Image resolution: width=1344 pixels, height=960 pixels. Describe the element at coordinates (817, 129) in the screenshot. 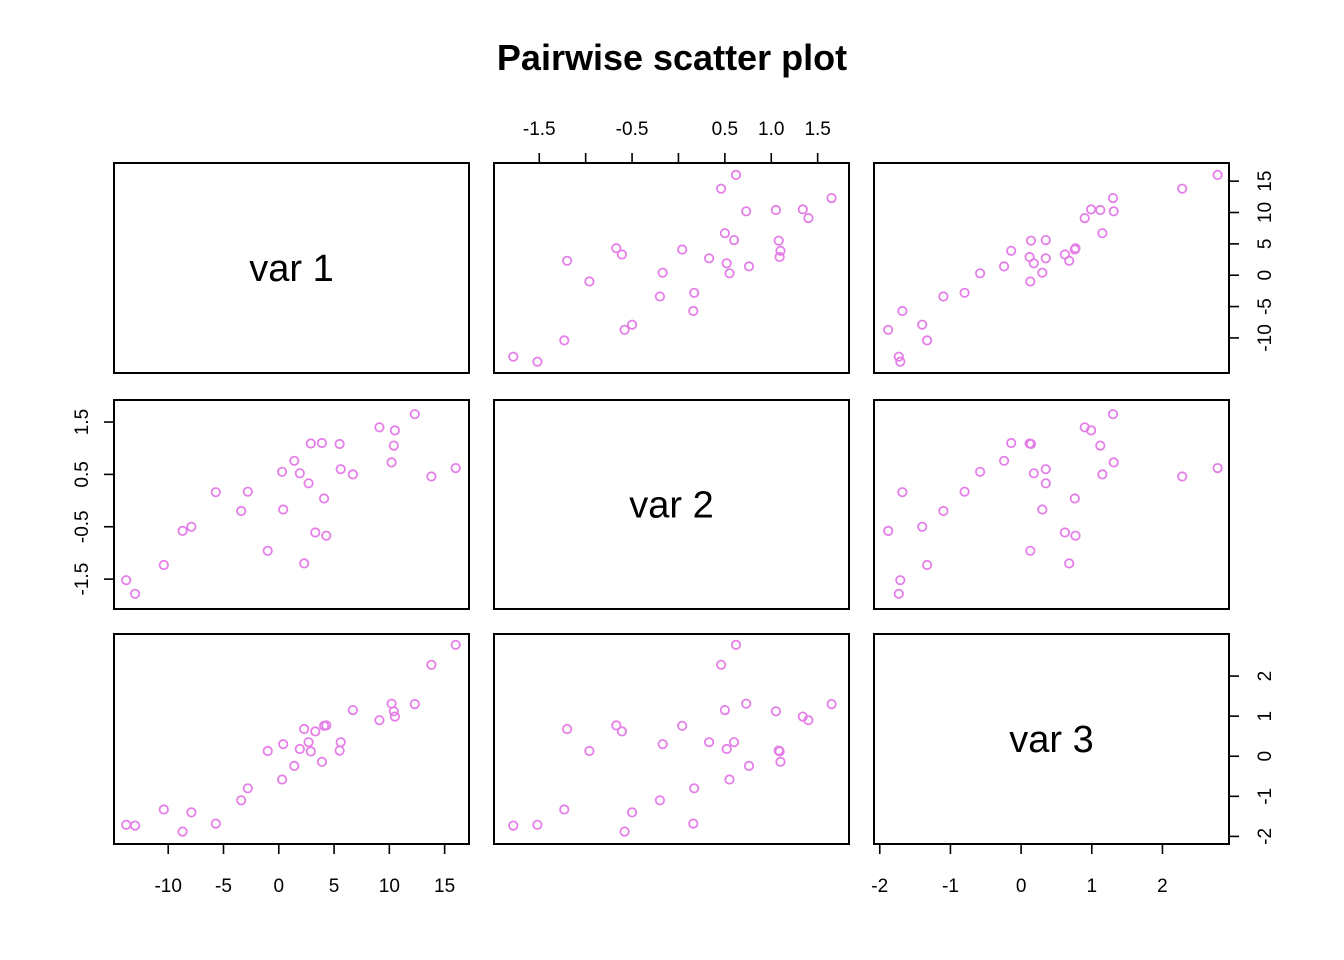

I see `tick-label: 1.5` at that location.